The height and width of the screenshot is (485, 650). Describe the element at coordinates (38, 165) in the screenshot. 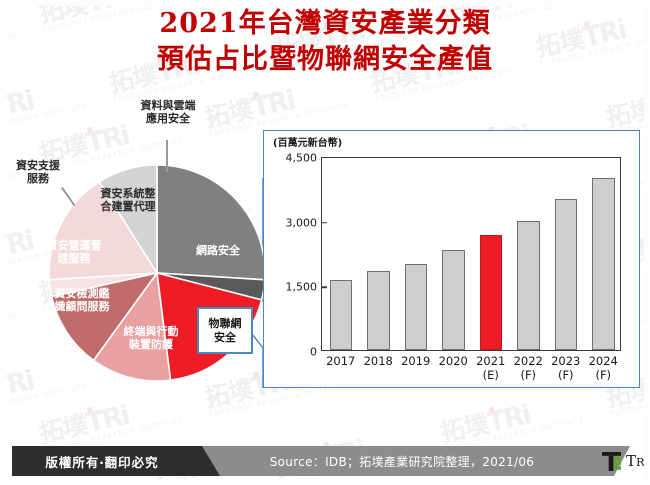

I see `pie-label-support-line1: 資安支援` at that location.